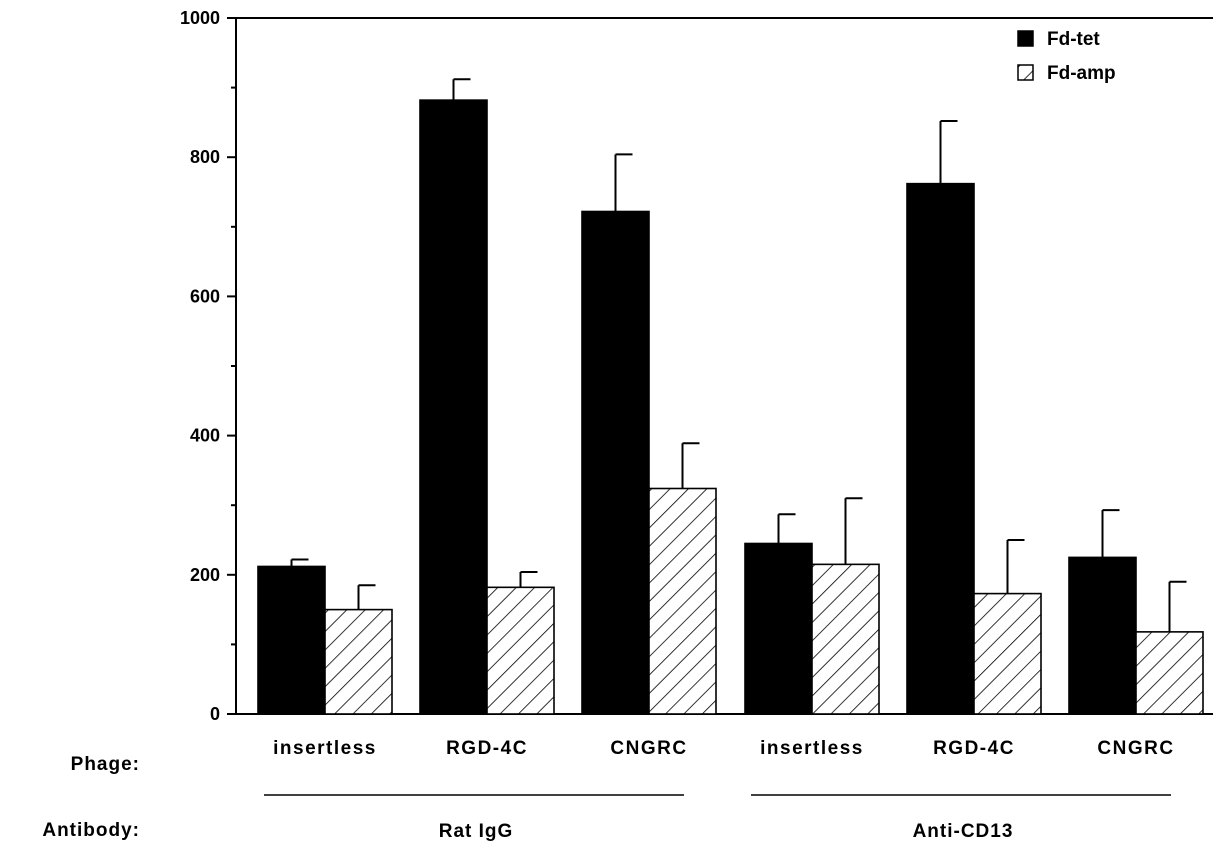 This screenshot has height=848, width=1213. I want to click on category-label-3: insertless, so click(812, 748).